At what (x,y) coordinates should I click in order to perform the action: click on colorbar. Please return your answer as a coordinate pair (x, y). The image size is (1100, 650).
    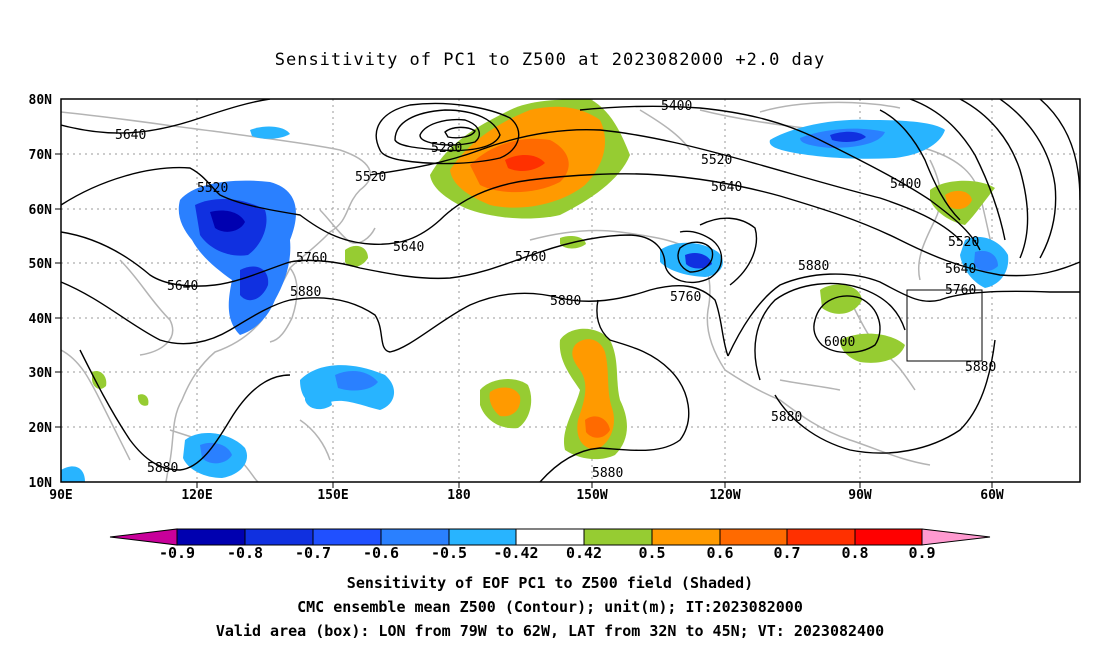
    Looking at the image, I should click on (550, 537).